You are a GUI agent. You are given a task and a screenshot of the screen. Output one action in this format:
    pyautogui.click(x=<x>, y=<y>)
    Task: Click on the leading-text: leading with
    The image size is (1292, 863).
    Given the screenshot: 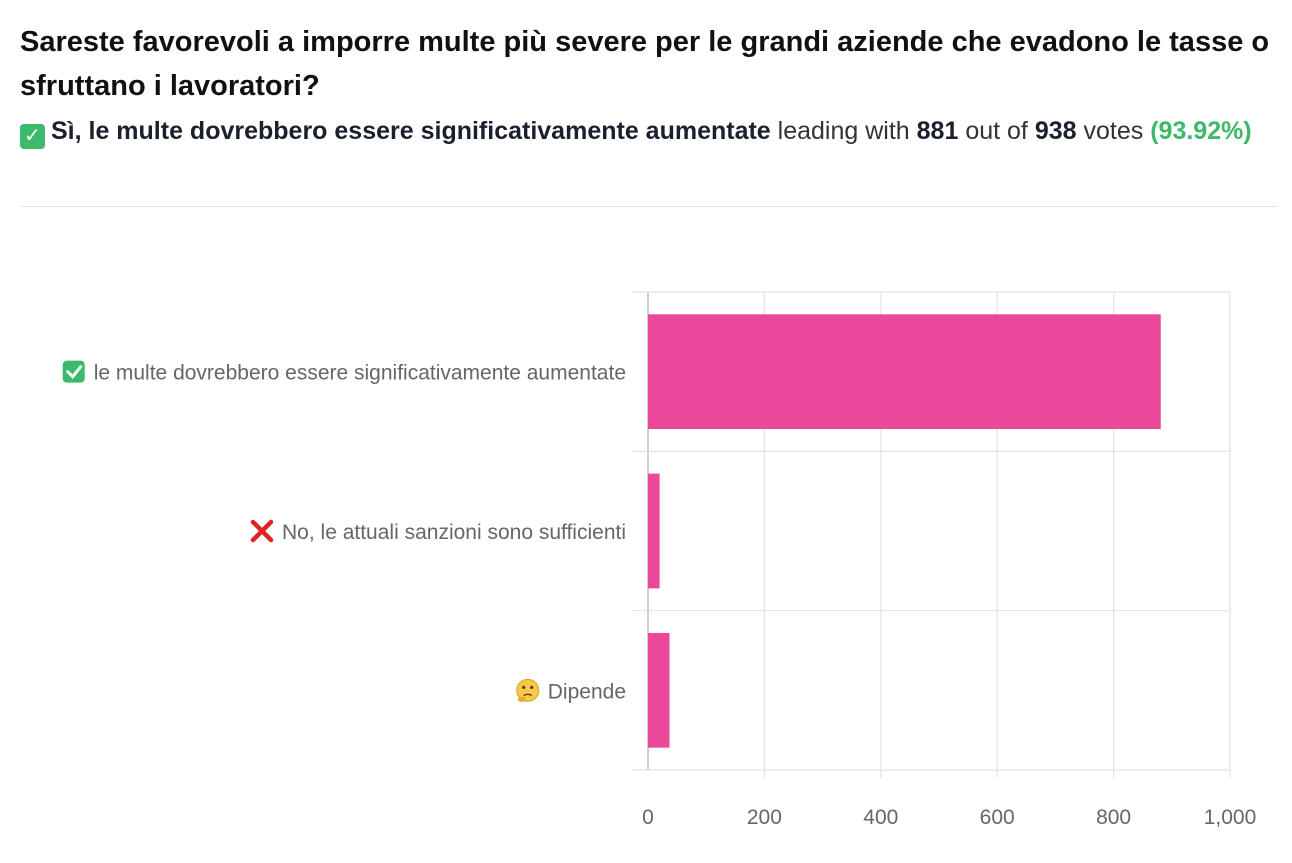 What is the action you would take?
    pyautogui.click(x=843, y=131)
    